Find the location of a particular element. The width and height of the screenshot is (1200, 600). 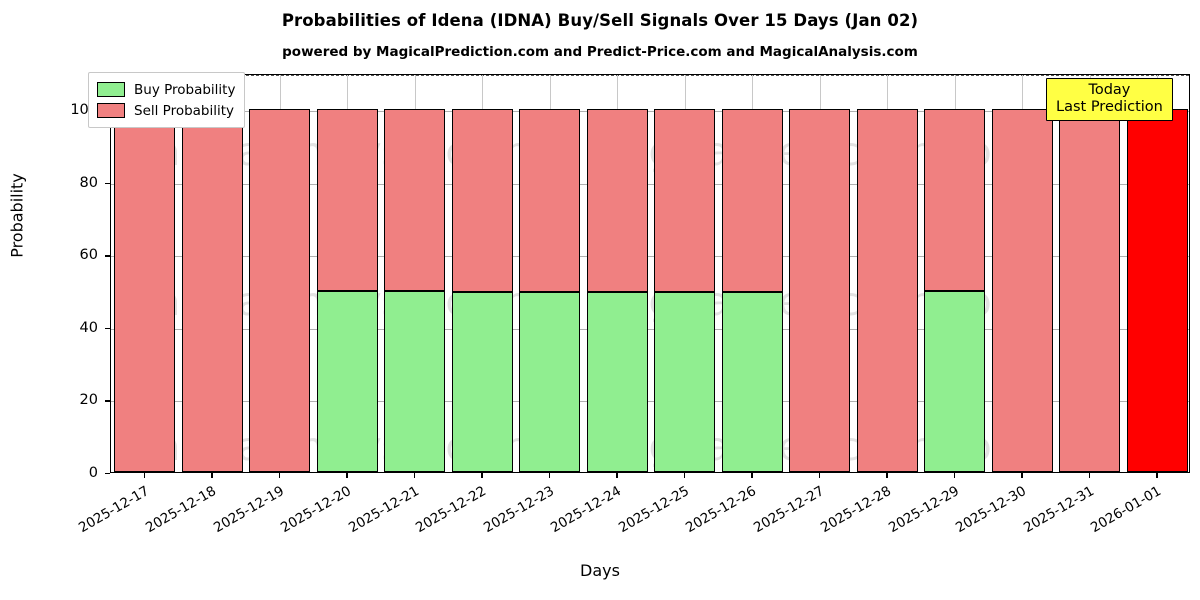

legend-swatch-buy is located at coordinates (111, 89).